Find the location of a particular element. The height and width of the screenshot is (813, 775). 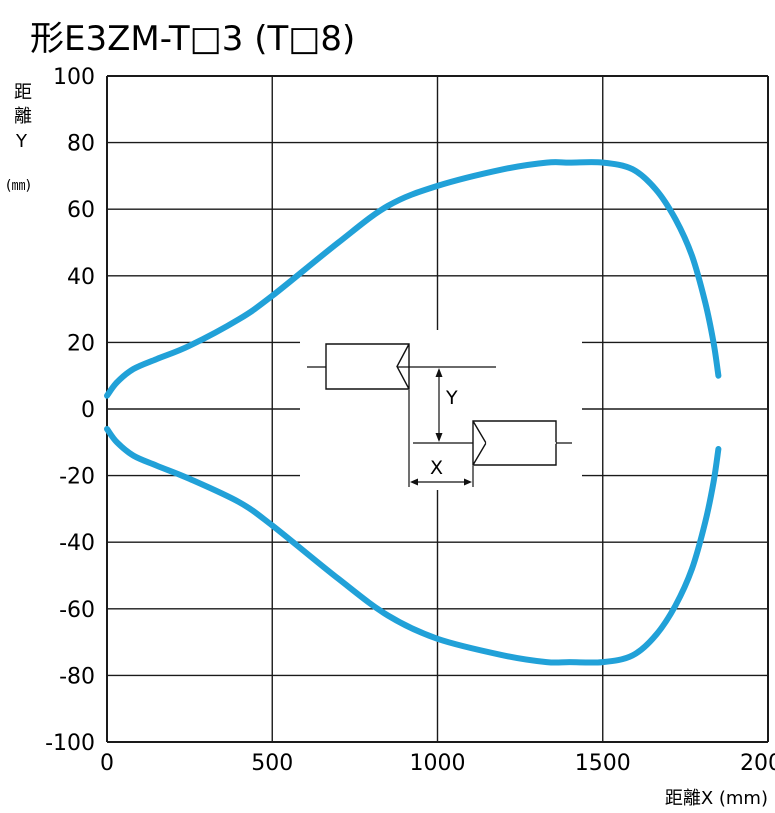

y-axis-label-char-1: 距 is located at coordinates (23, 92).